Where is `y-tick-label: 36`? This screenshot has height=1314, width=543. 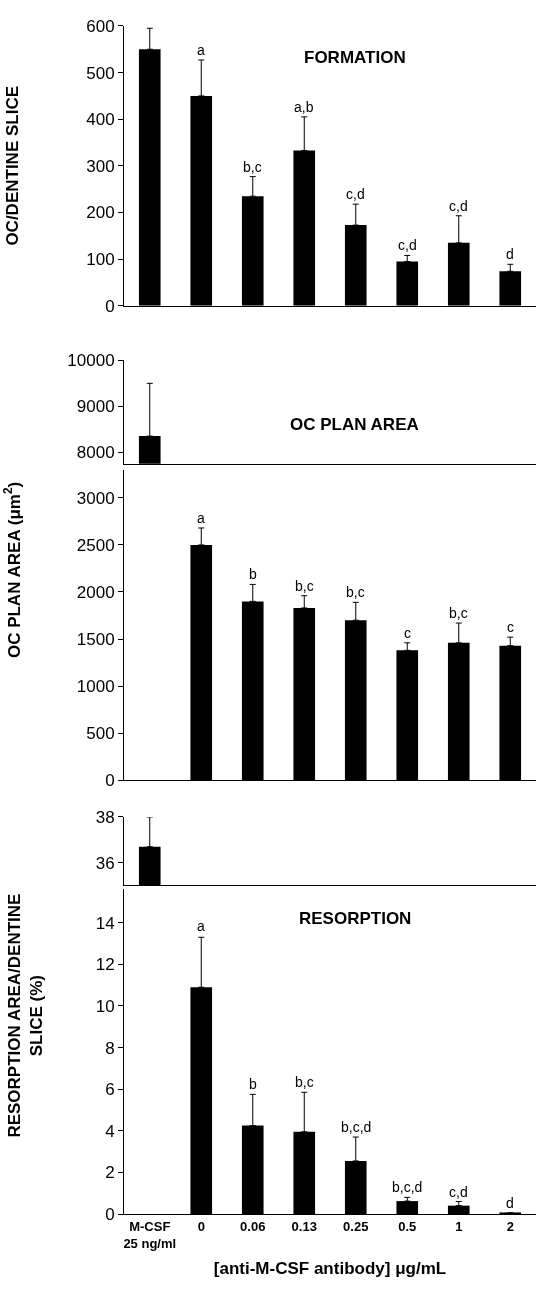 y-tick-label: 36 is located at coordinates (105, 863).